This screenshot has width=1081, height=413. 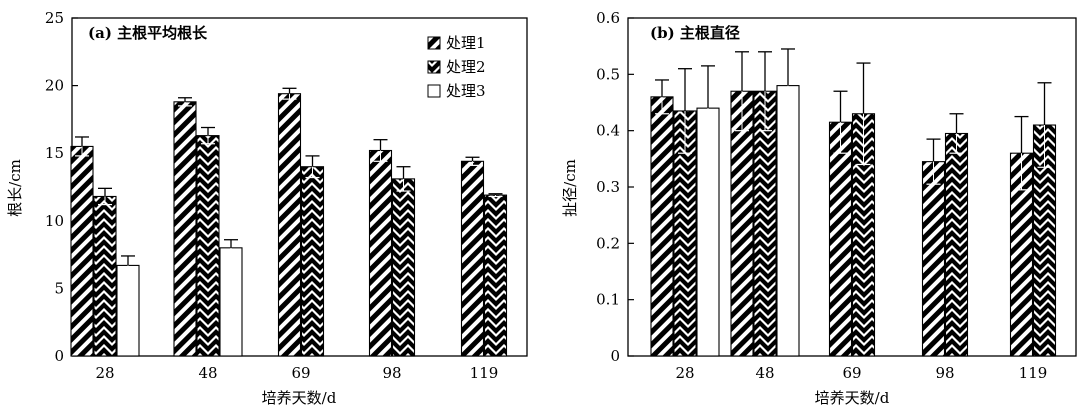 What do you see at coordinates (54, 18) in the screenshot?
I see `y-tick-label: 25` at bounding box center [54, 18].